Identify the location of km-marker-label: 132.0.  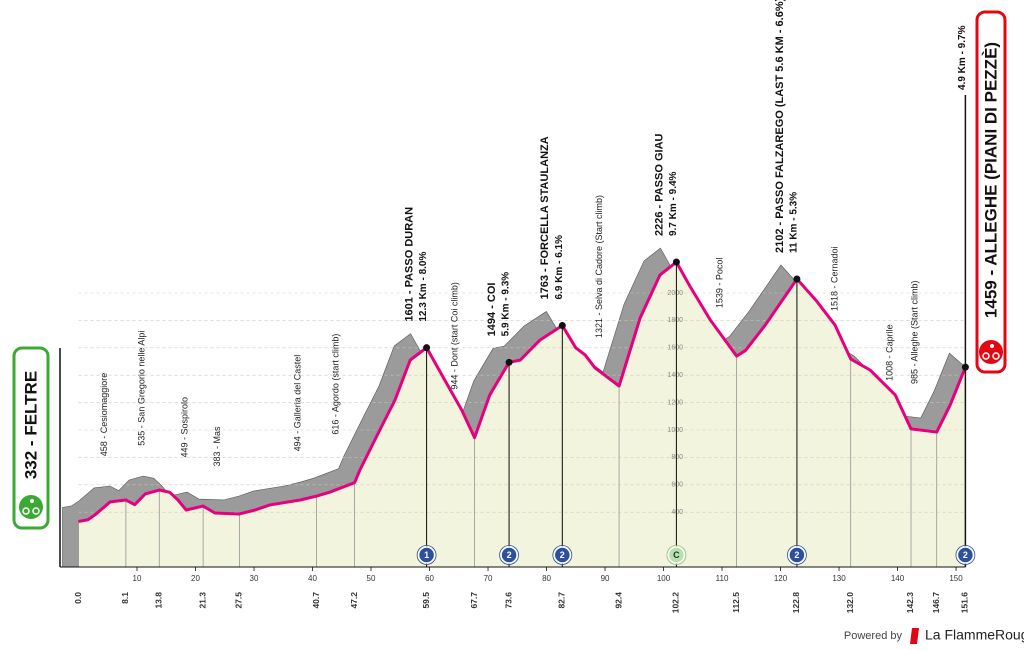
(850, 603).